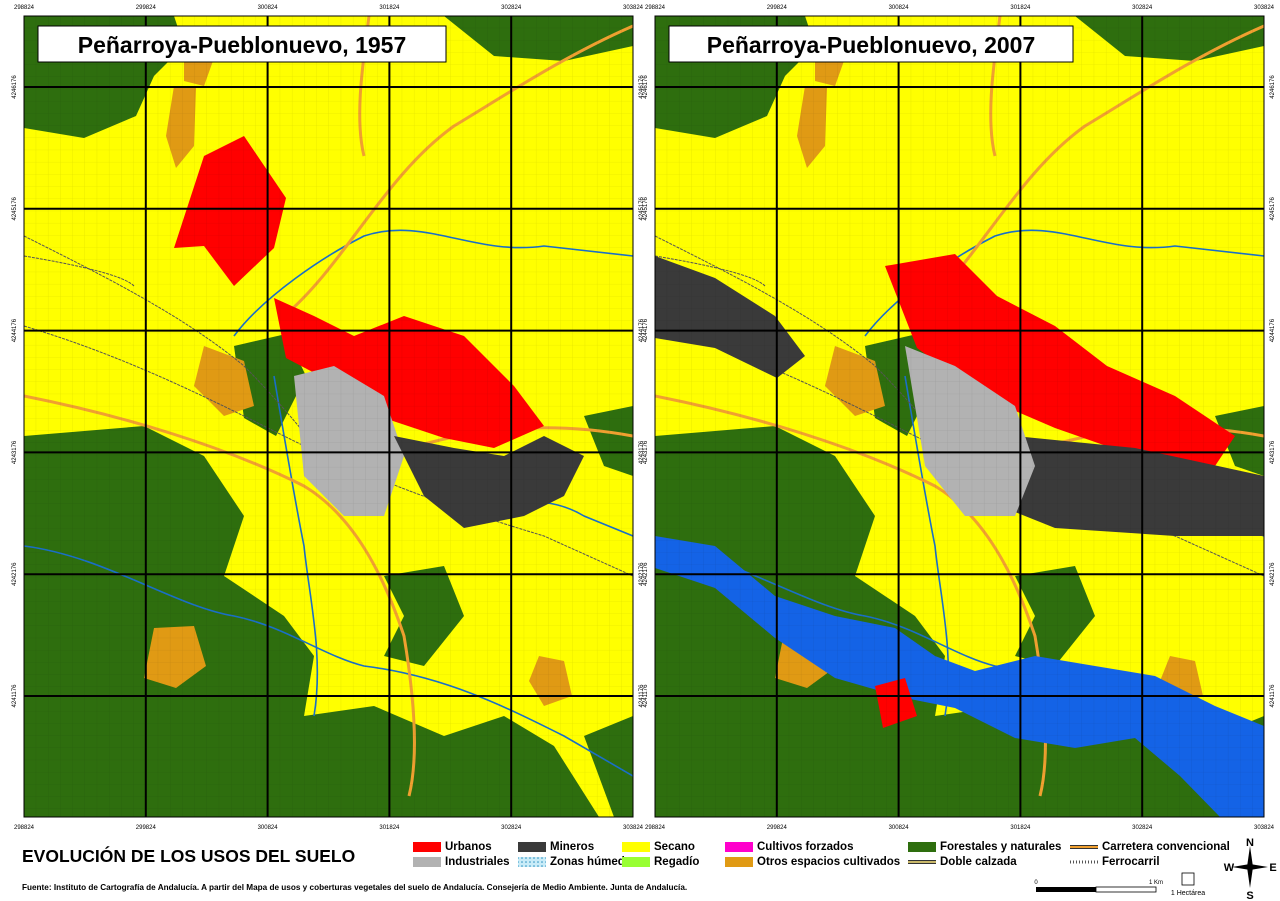  What do you see at coordinates (1250, 869) in the screenshot?
I see `compass: N E S W` at bounding box center [1250, 869].